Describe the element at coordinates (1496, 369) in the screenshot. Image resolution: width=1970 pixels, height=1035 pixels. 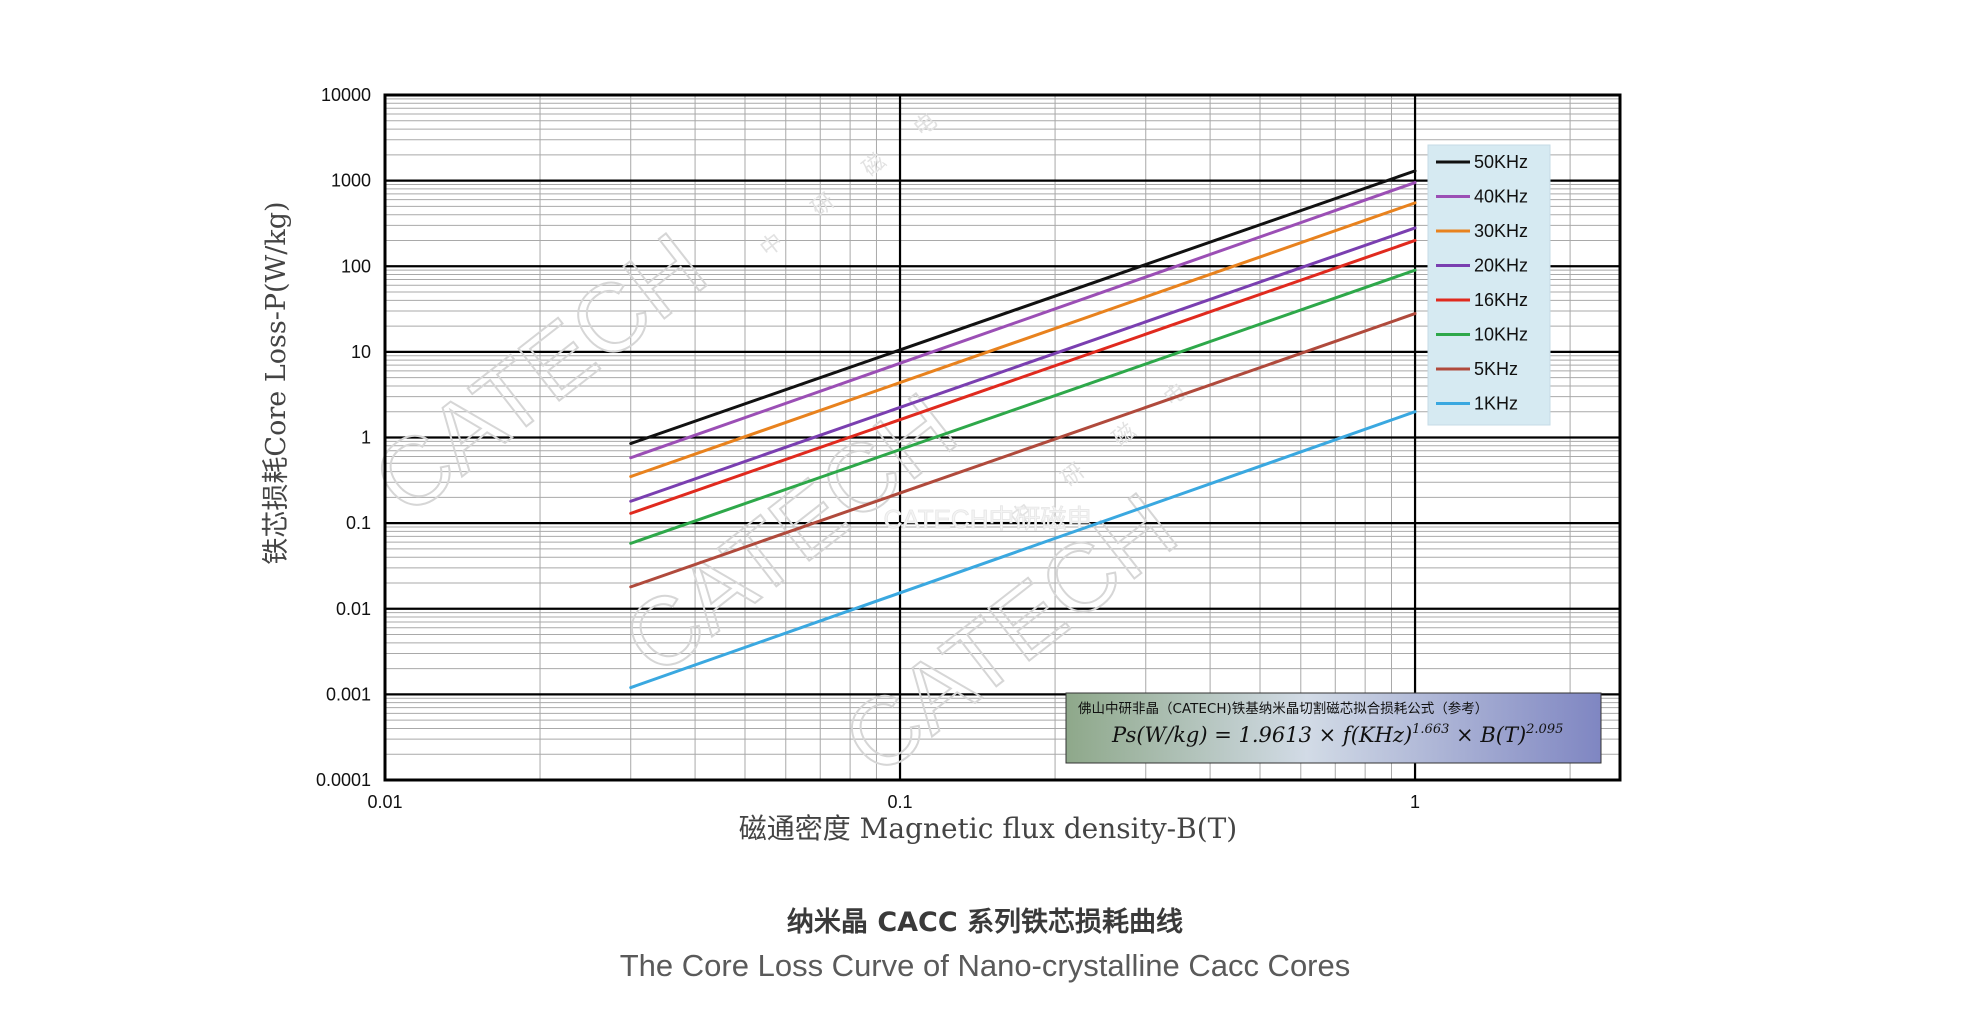
I see `legend-label: 5KHz` at that location.